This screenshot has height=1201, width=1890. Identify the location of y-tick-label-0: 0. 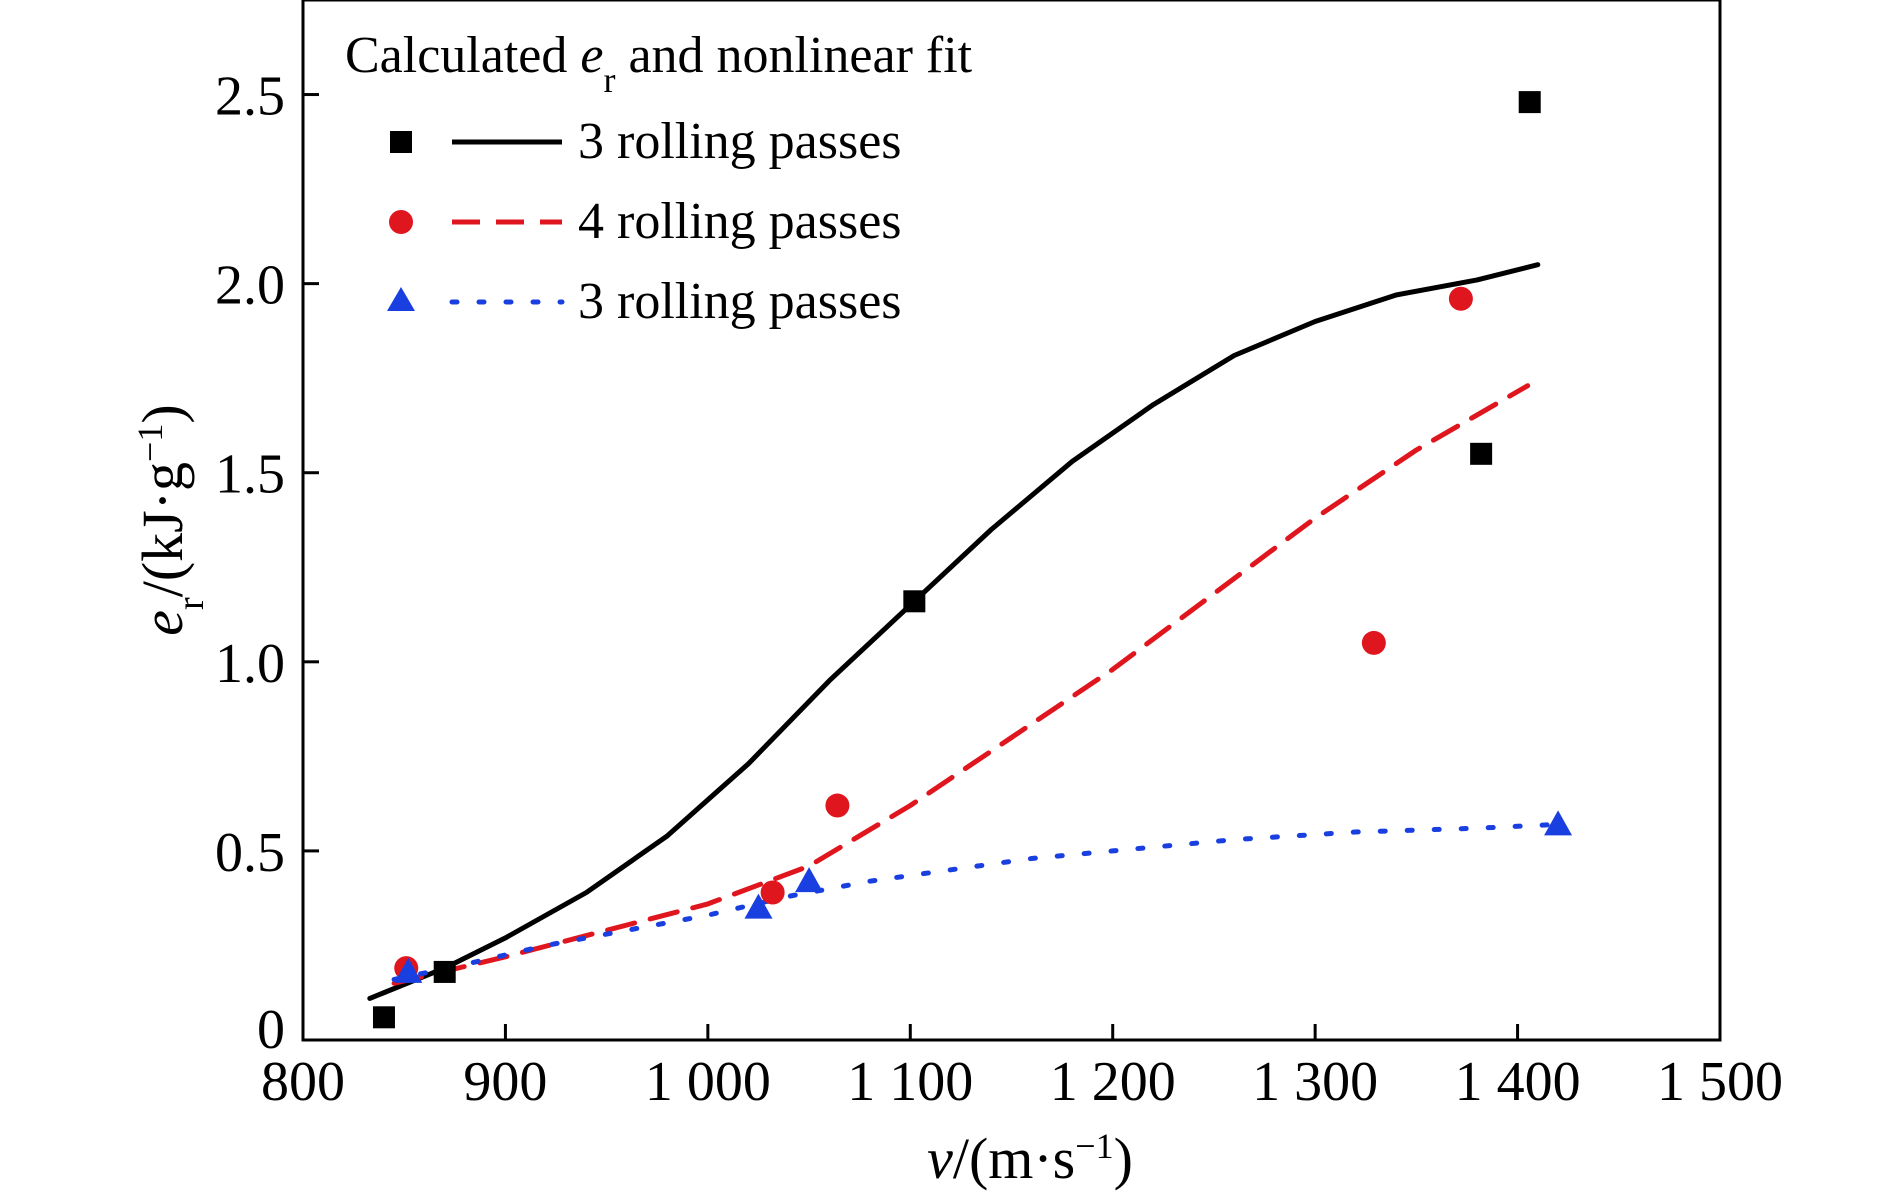
(271, 1030).